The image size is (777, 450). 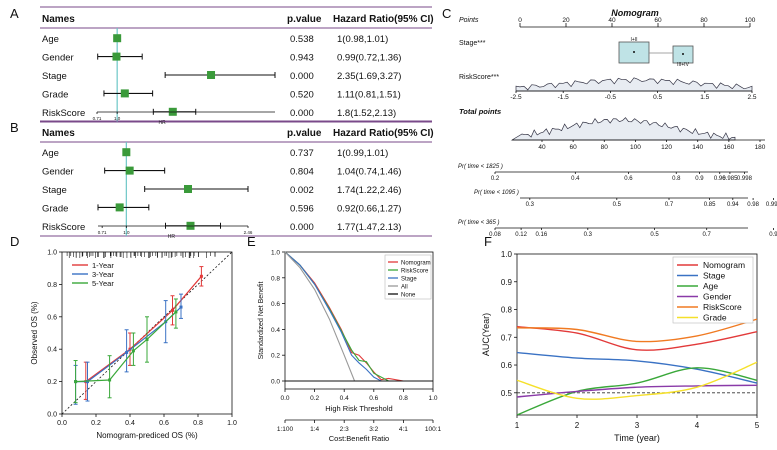 I want to click on forest-row-hr: 1(0.99,1.01), so click(x=362, y=153).